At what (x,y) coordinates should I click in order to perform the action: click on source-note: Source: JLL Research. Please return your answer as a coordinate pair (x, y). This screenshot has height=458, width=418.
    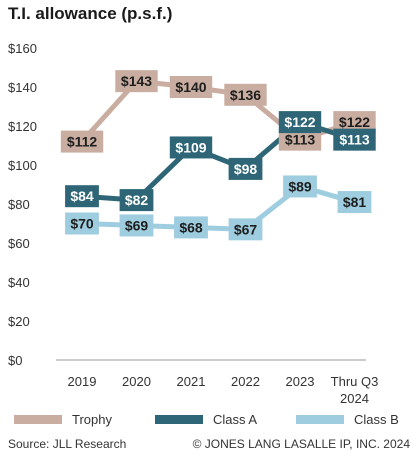
    Looking at the image, I should click on (67, 444).